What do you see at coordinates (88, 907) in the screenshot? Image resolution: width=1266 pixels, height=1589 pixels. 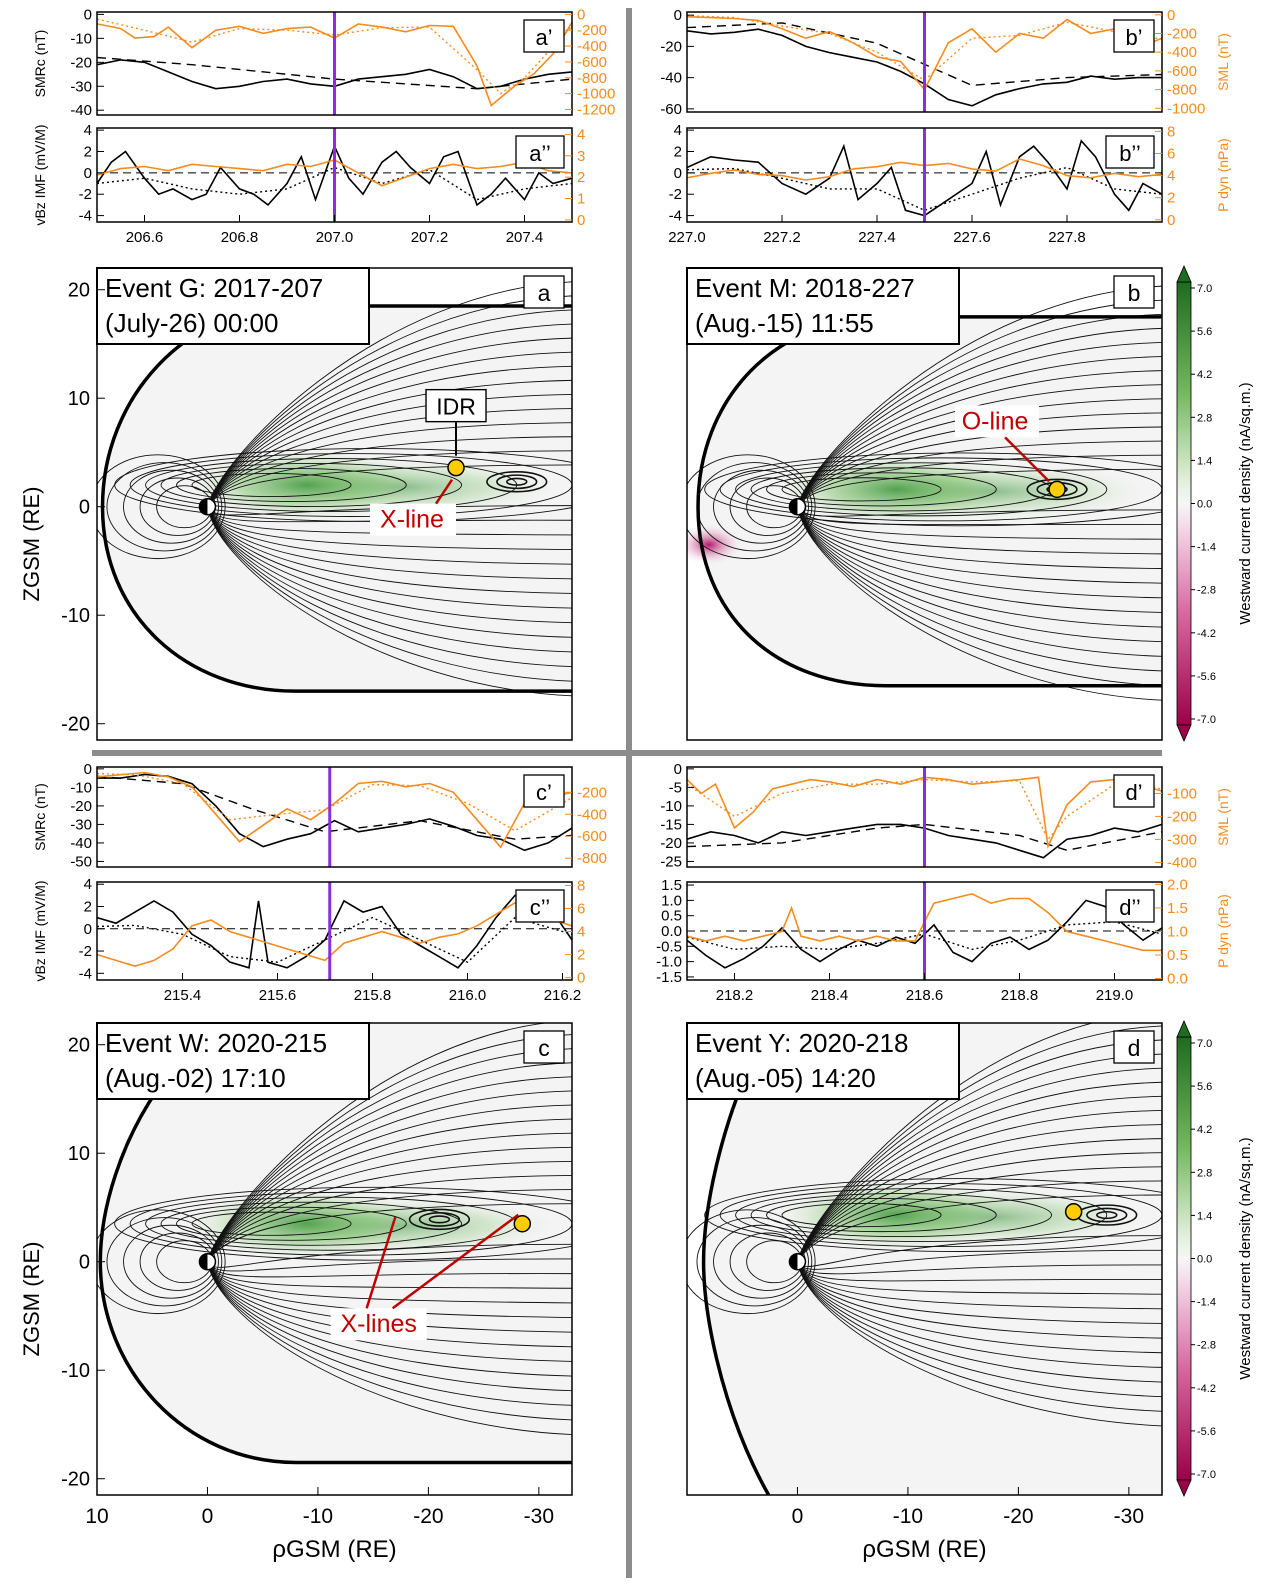 I see `y-tick-label-left: 2` at bounding box center [88, 907].